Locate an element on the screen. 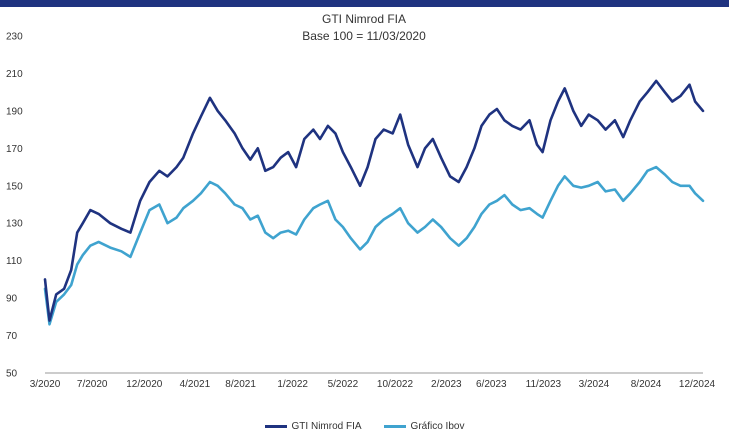 The image size is (729, 437). legend-item-ibov: Gráfico Ibov is located at coordinates (424, 426).